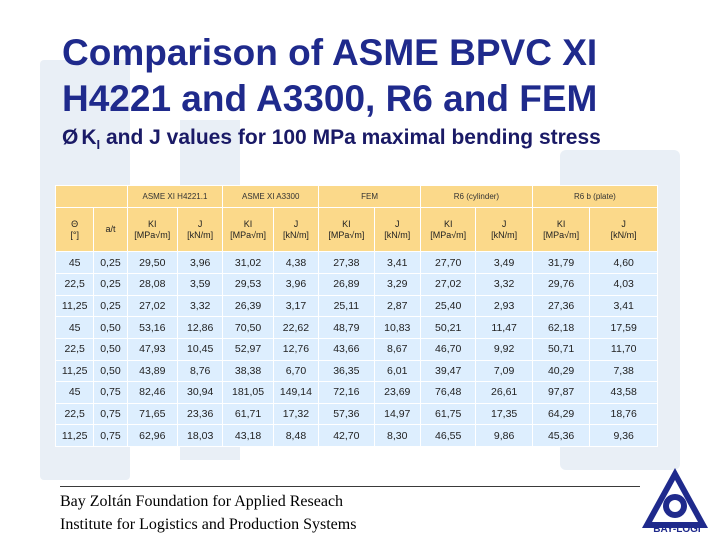  What do you see at coordinates (152, 435) in the screenshot?
I see `value-cell: 62,96` at bounding box center [152, 435].